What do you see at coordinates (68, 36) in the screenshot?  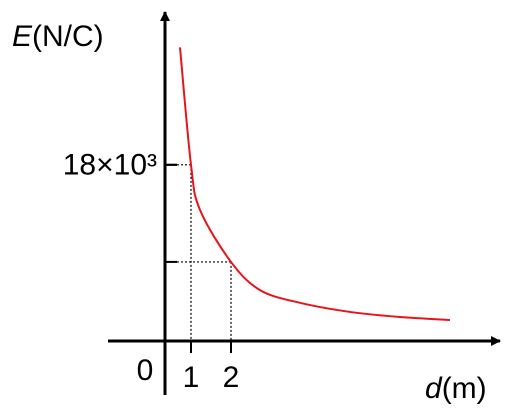 I see `y-label-unit: (N/C)` at bounding box center [68, 36].